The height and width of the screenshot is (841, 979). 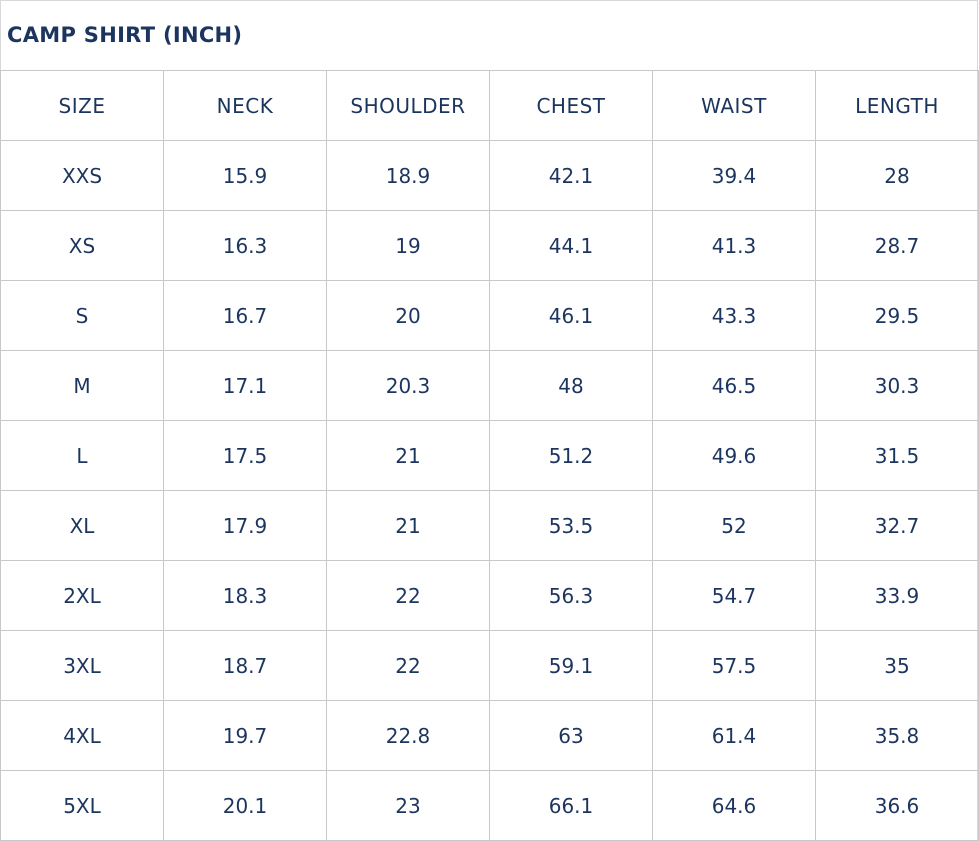 I want to click on table-row: XXS 15.9 18.9 42.1 39.4 28, so click(x=489, y=175).